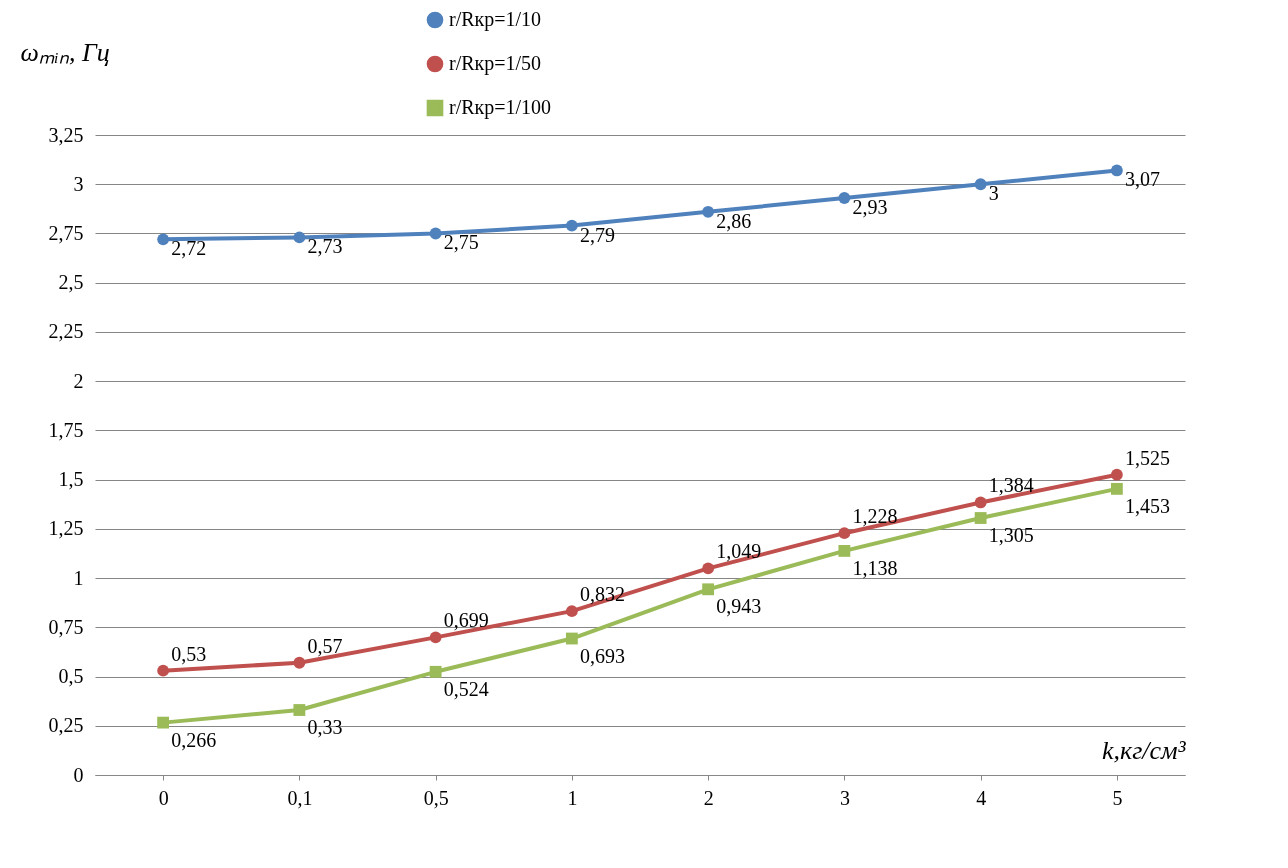 Image resolution: width=1288 pixels, height=868 pixels. What do you see at coordinates (325, 246) in the screenshot?
I see `data-label: 2,73` at bounding box center [325, 246].